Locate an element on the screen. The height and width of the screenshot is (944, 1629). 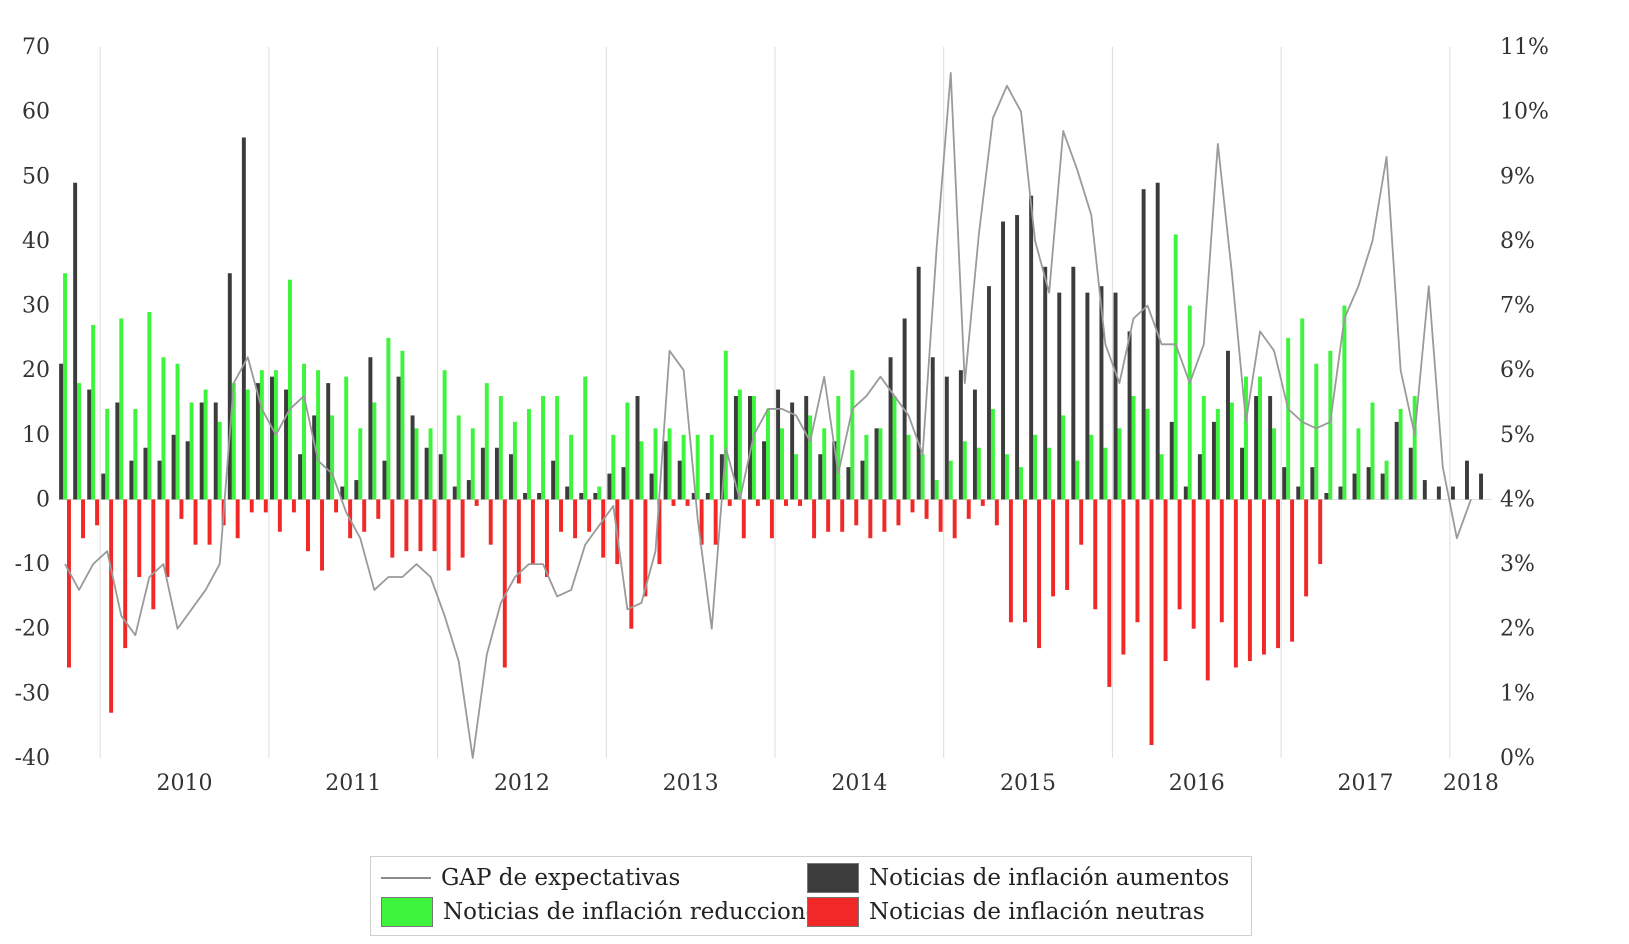
legend-swatch-reducciones is located at coordinates (407, 912).